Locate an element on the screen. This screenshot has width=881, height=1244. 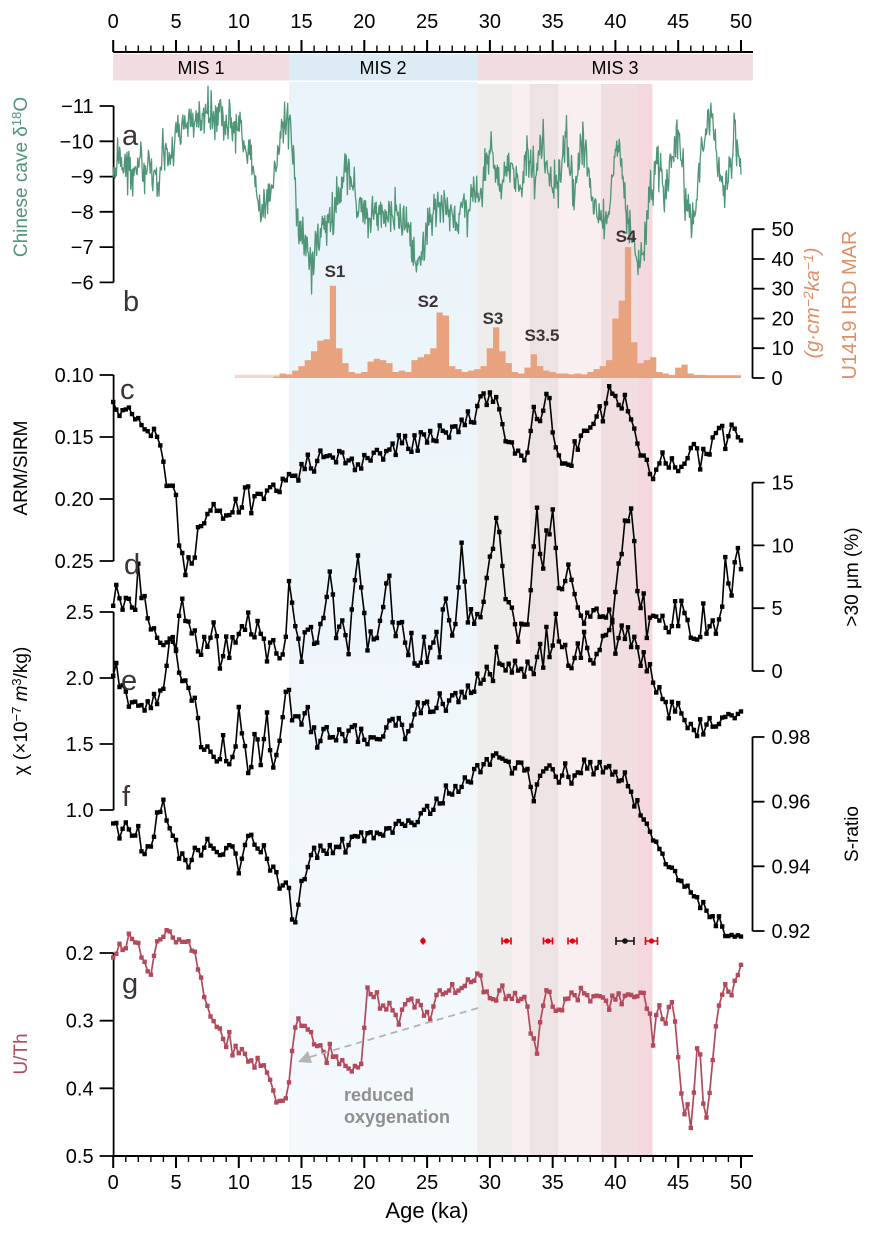
svg-text: 0.92 is located at coordinates (791, 932).